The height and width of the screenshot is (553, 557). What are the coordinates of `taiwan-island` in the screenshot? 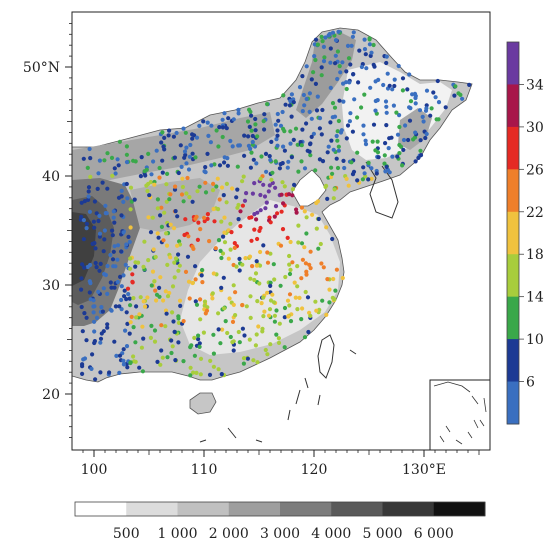 It's located at (326, 356).